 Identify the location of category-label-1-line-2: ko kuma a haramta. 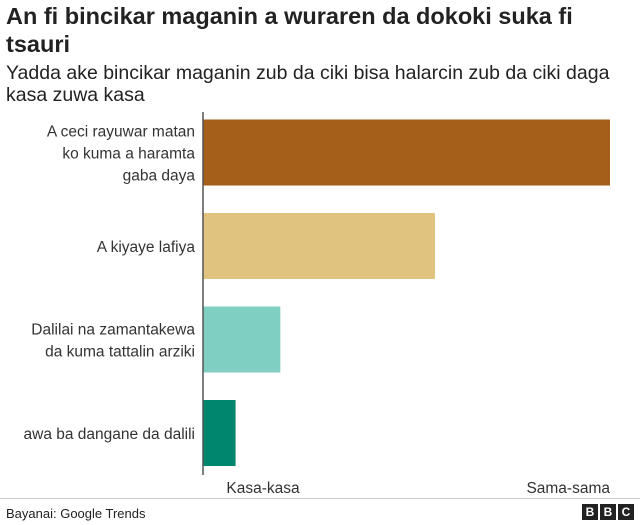
(128, 154).